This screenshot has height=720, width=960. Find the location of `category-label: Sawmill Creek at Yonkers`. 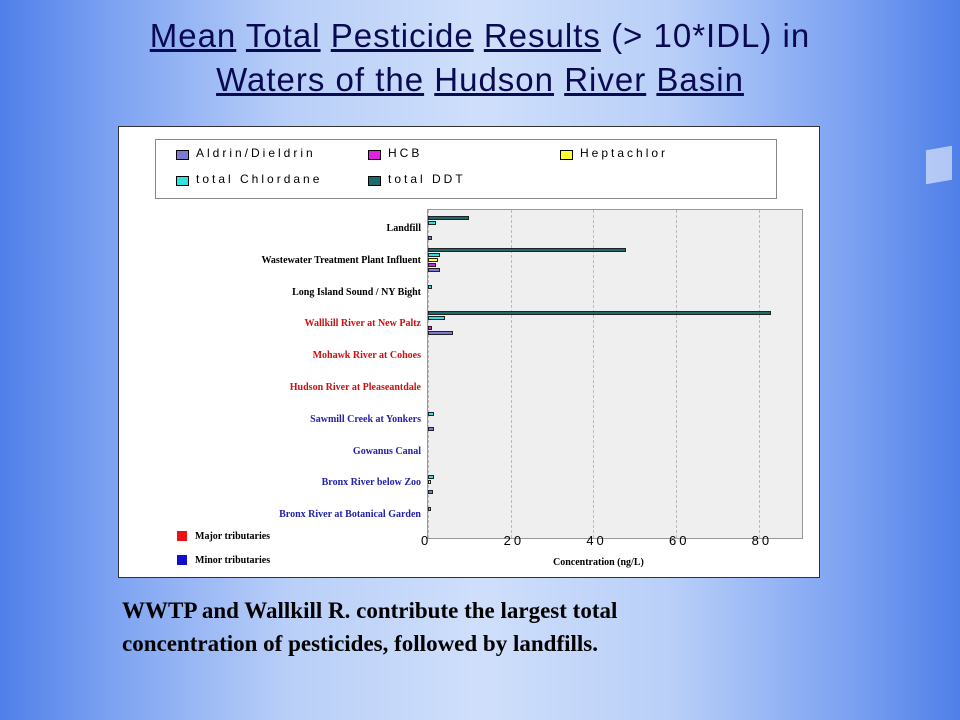

category-label: Sawmill Creek at Yonkers is located at coordinates (365, 419).